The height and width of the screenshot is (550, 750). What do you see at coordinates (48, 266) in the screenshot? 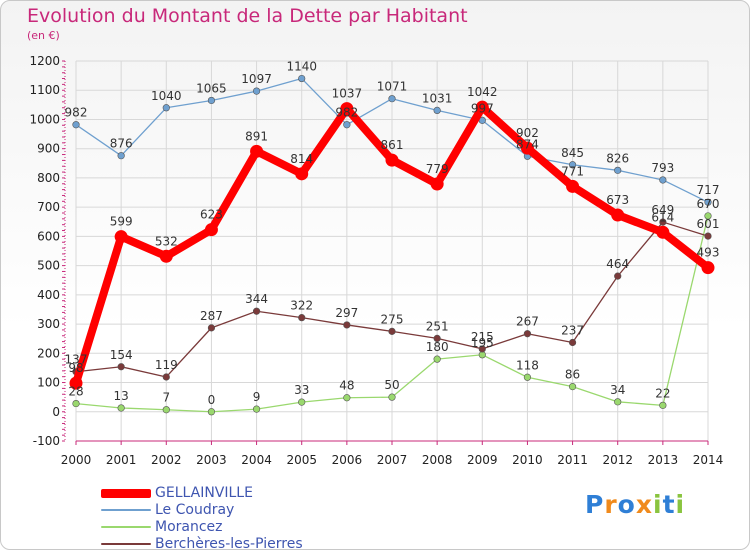
I see `y-tick-label: 500` at bounding box center [48, 266].